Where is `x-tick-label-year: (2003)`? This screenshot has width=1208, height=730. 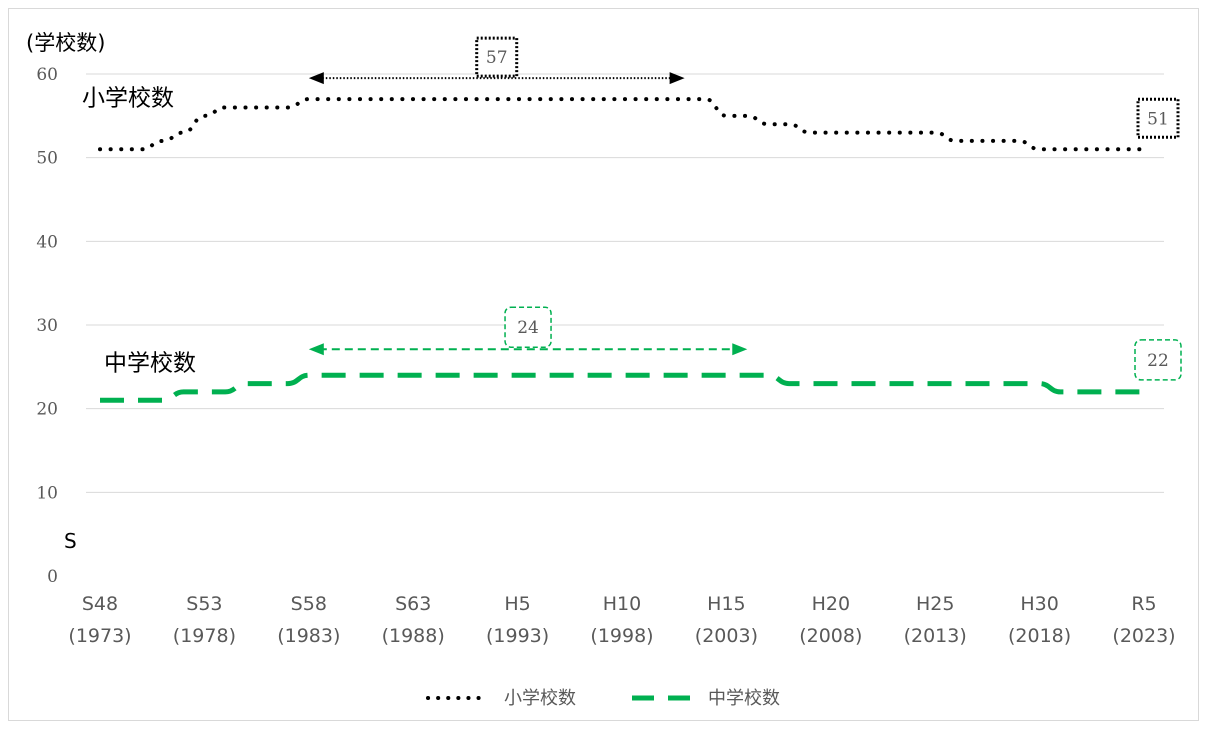 x-tick-label-year: (2003) is located at coordinates (726, 636).